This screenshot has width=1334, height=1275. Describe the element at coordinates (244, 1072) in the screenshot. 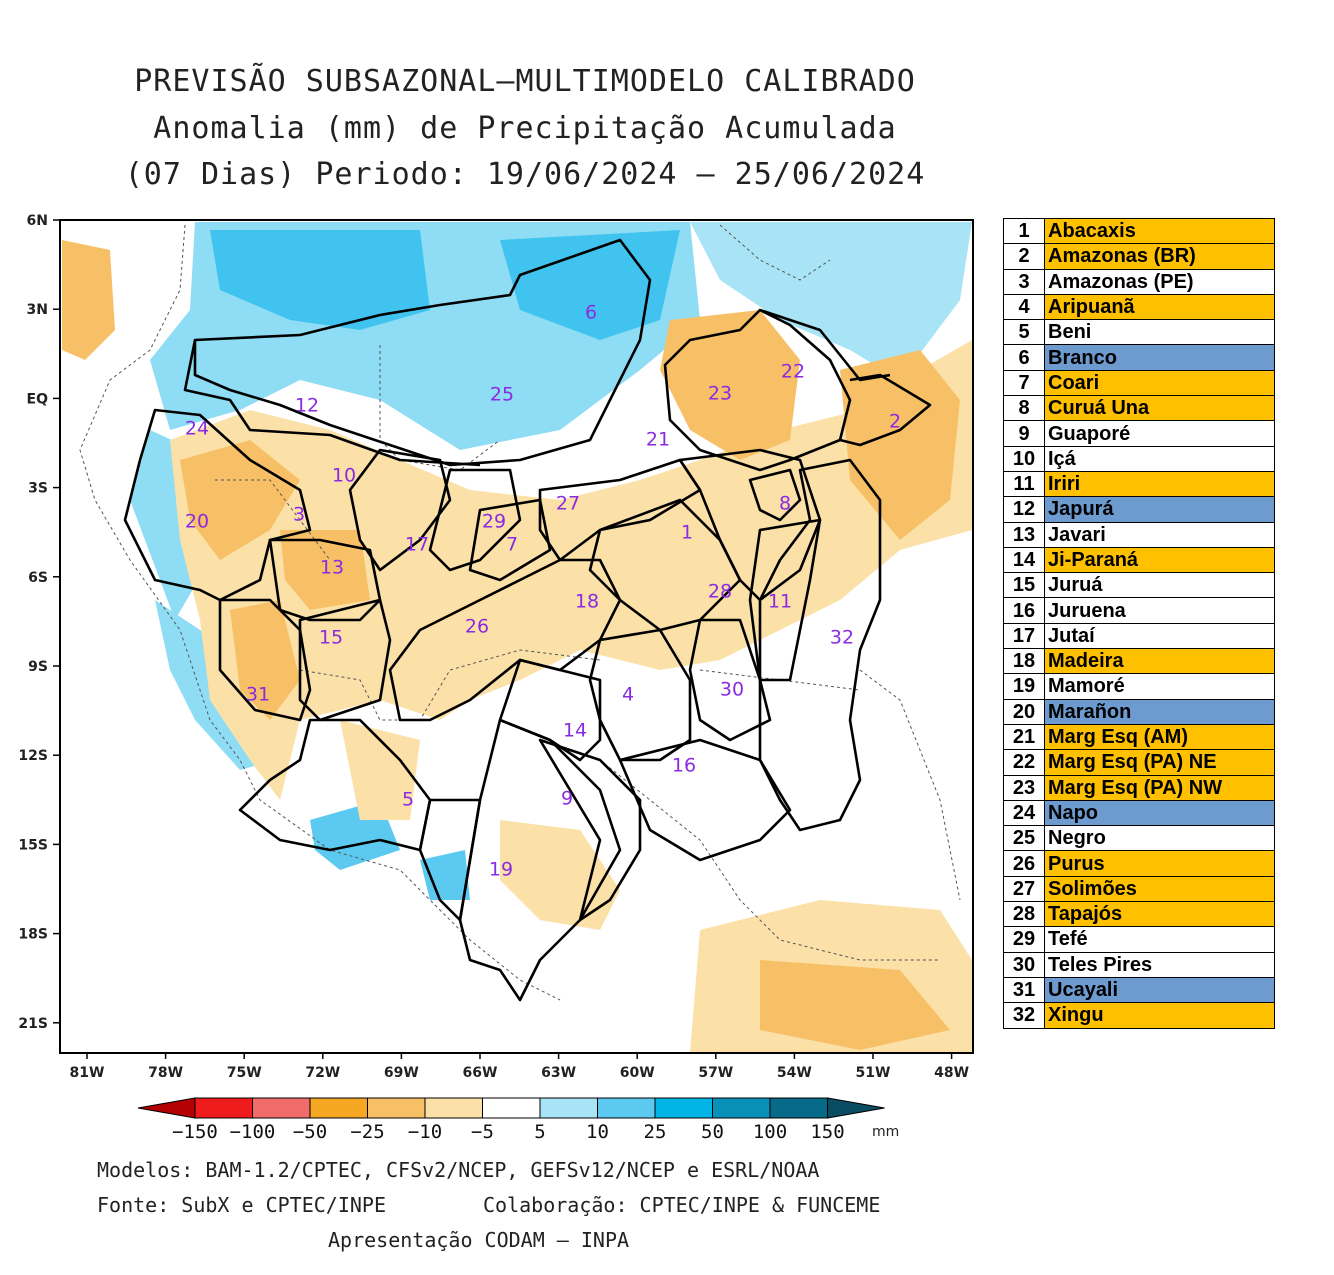

I see `lon-tick-label: 75W` at that location.